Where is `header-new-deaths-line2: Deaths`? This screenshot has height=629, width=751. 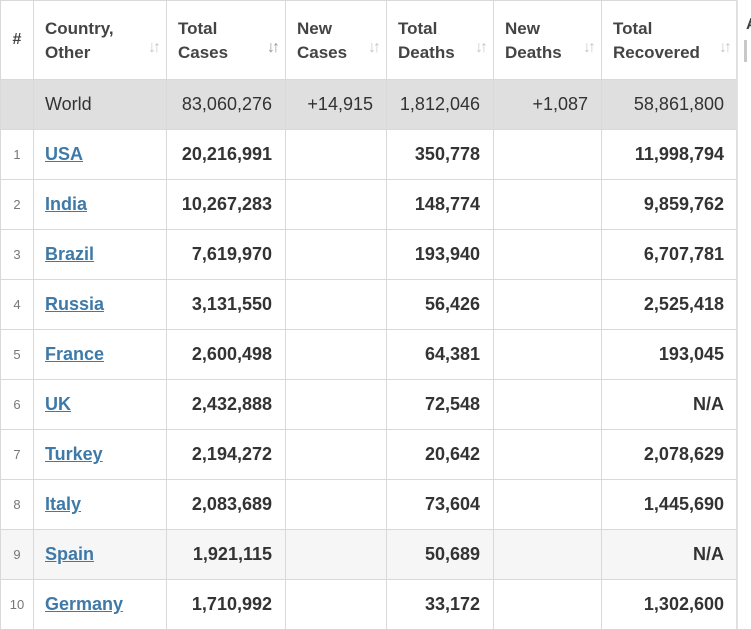
header-new-deaths-line2: Deaths is located at coordinates (533, 52).